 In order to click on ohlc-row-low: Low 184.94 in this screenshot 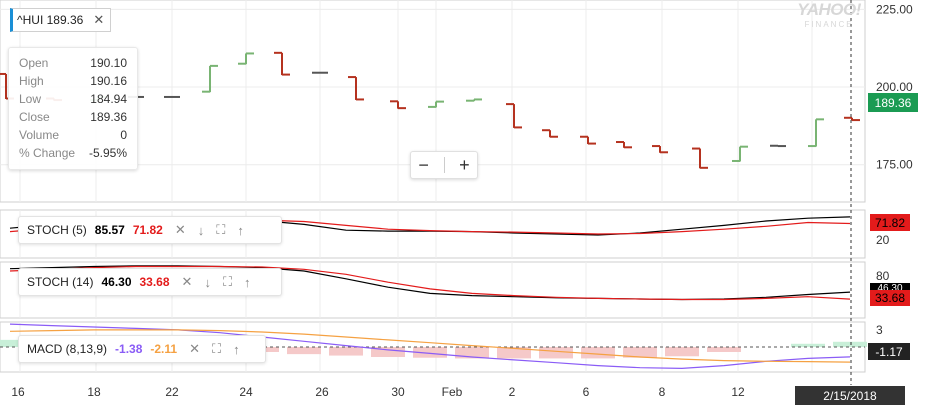, I will do `click(73, 99)`.